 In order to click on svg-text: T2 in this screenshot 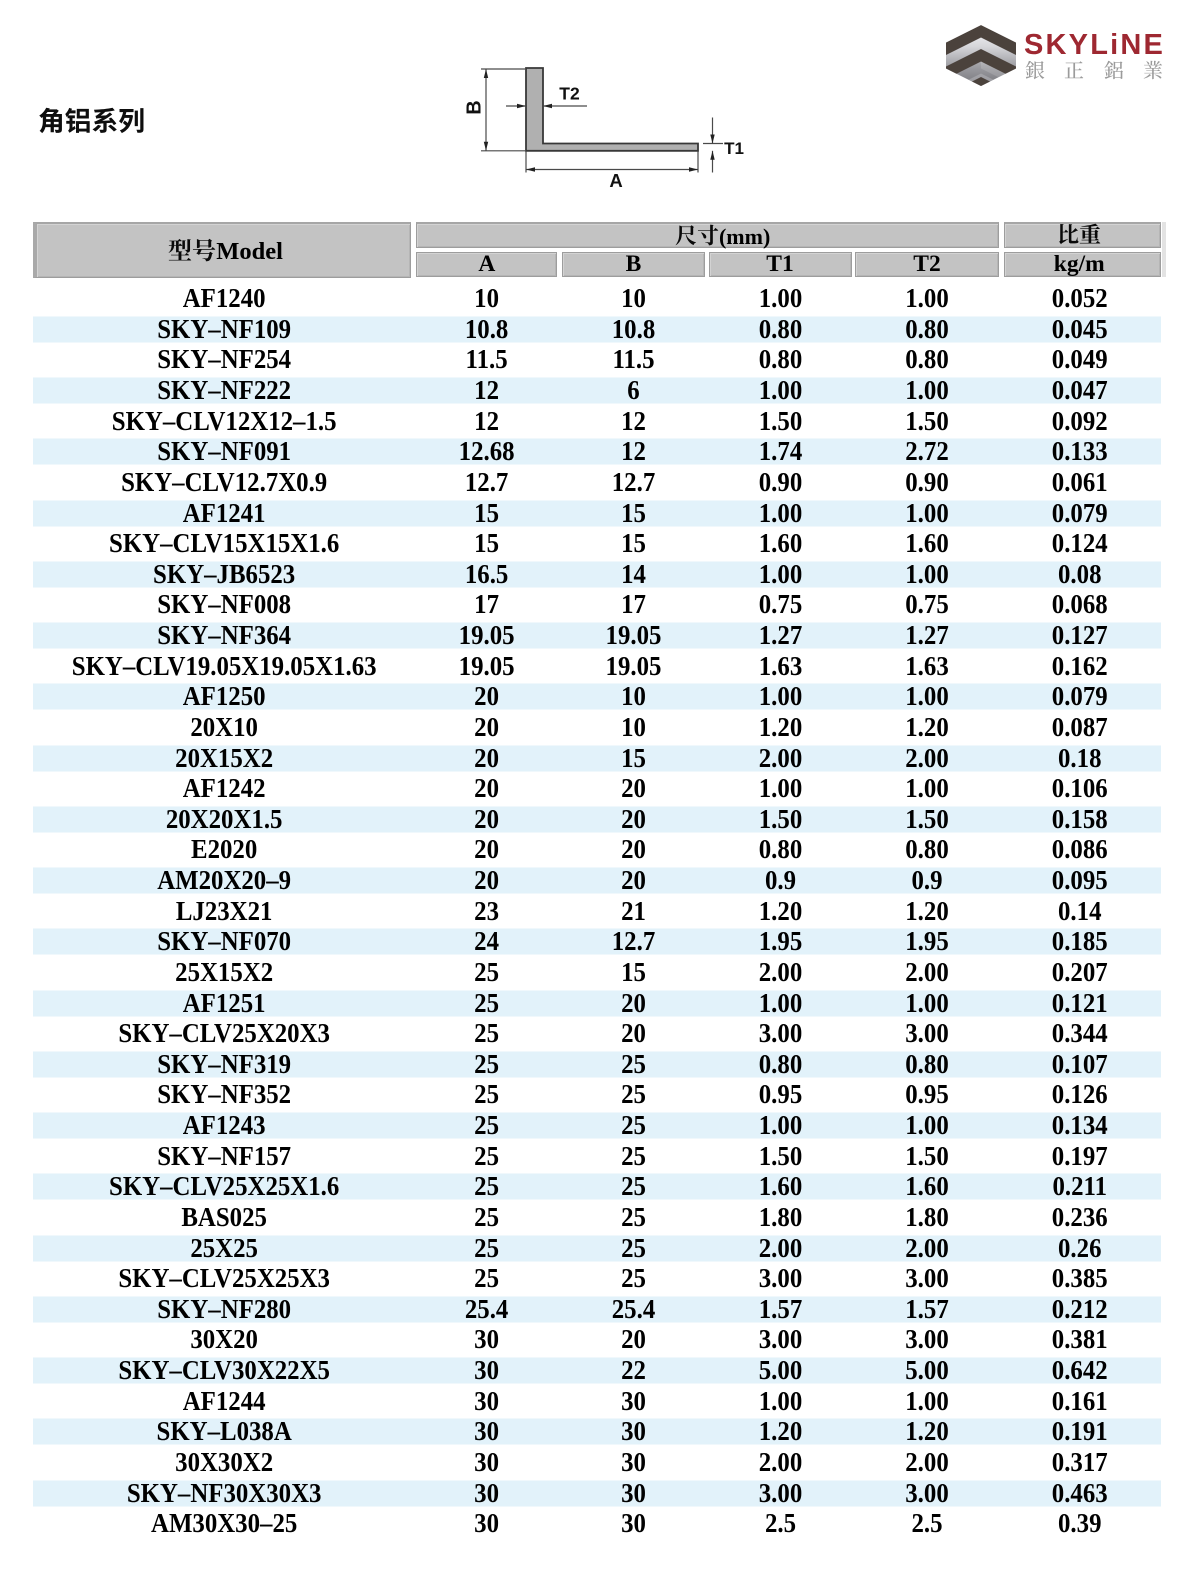, I will do `click(569, 94)`.